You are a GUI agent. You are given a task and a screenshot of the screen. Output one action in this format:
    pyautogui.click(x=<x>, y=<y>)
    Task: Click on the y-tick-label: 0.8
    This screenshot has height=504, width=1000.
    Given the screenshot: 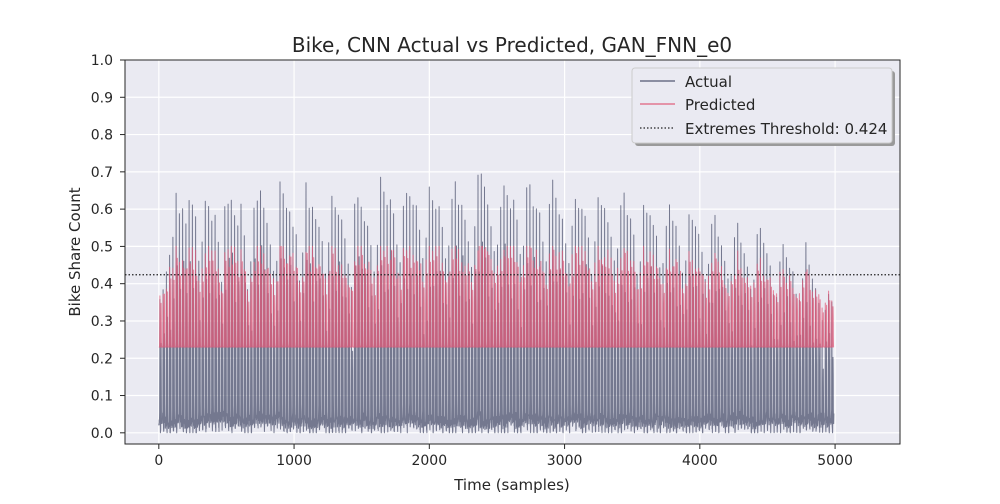 What is the action you would take?
    pyautogui.click(x=102, y=136)
    